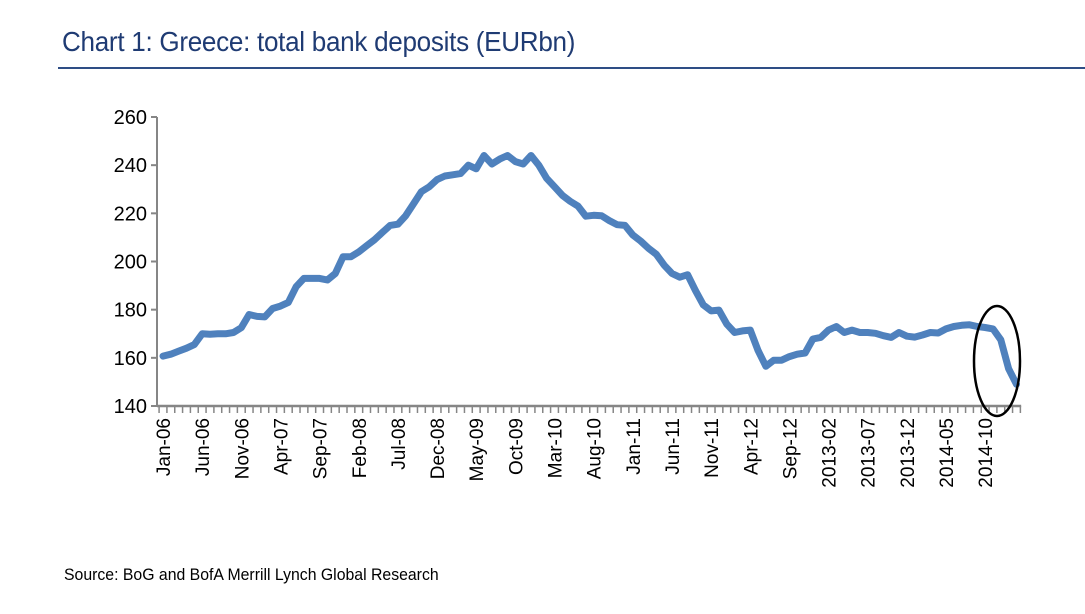 The height and width of the screenshot is (614, 1085). I want to click on y-tick-label: 260, so click(130, 118).